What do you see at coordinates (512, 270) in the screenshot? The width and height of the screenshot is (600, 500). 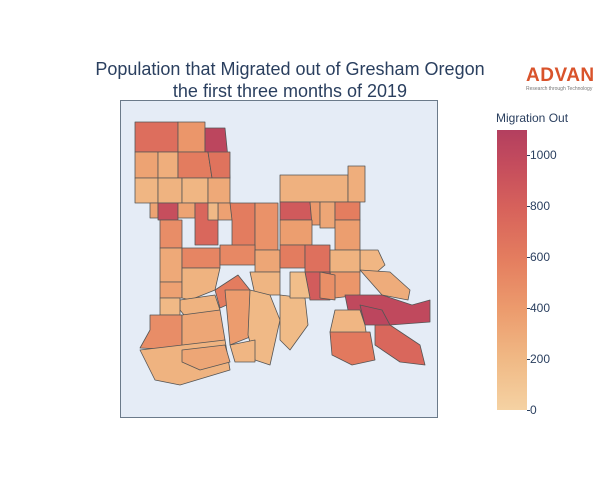 I see `colorbar` at bounding box center [512, 270].